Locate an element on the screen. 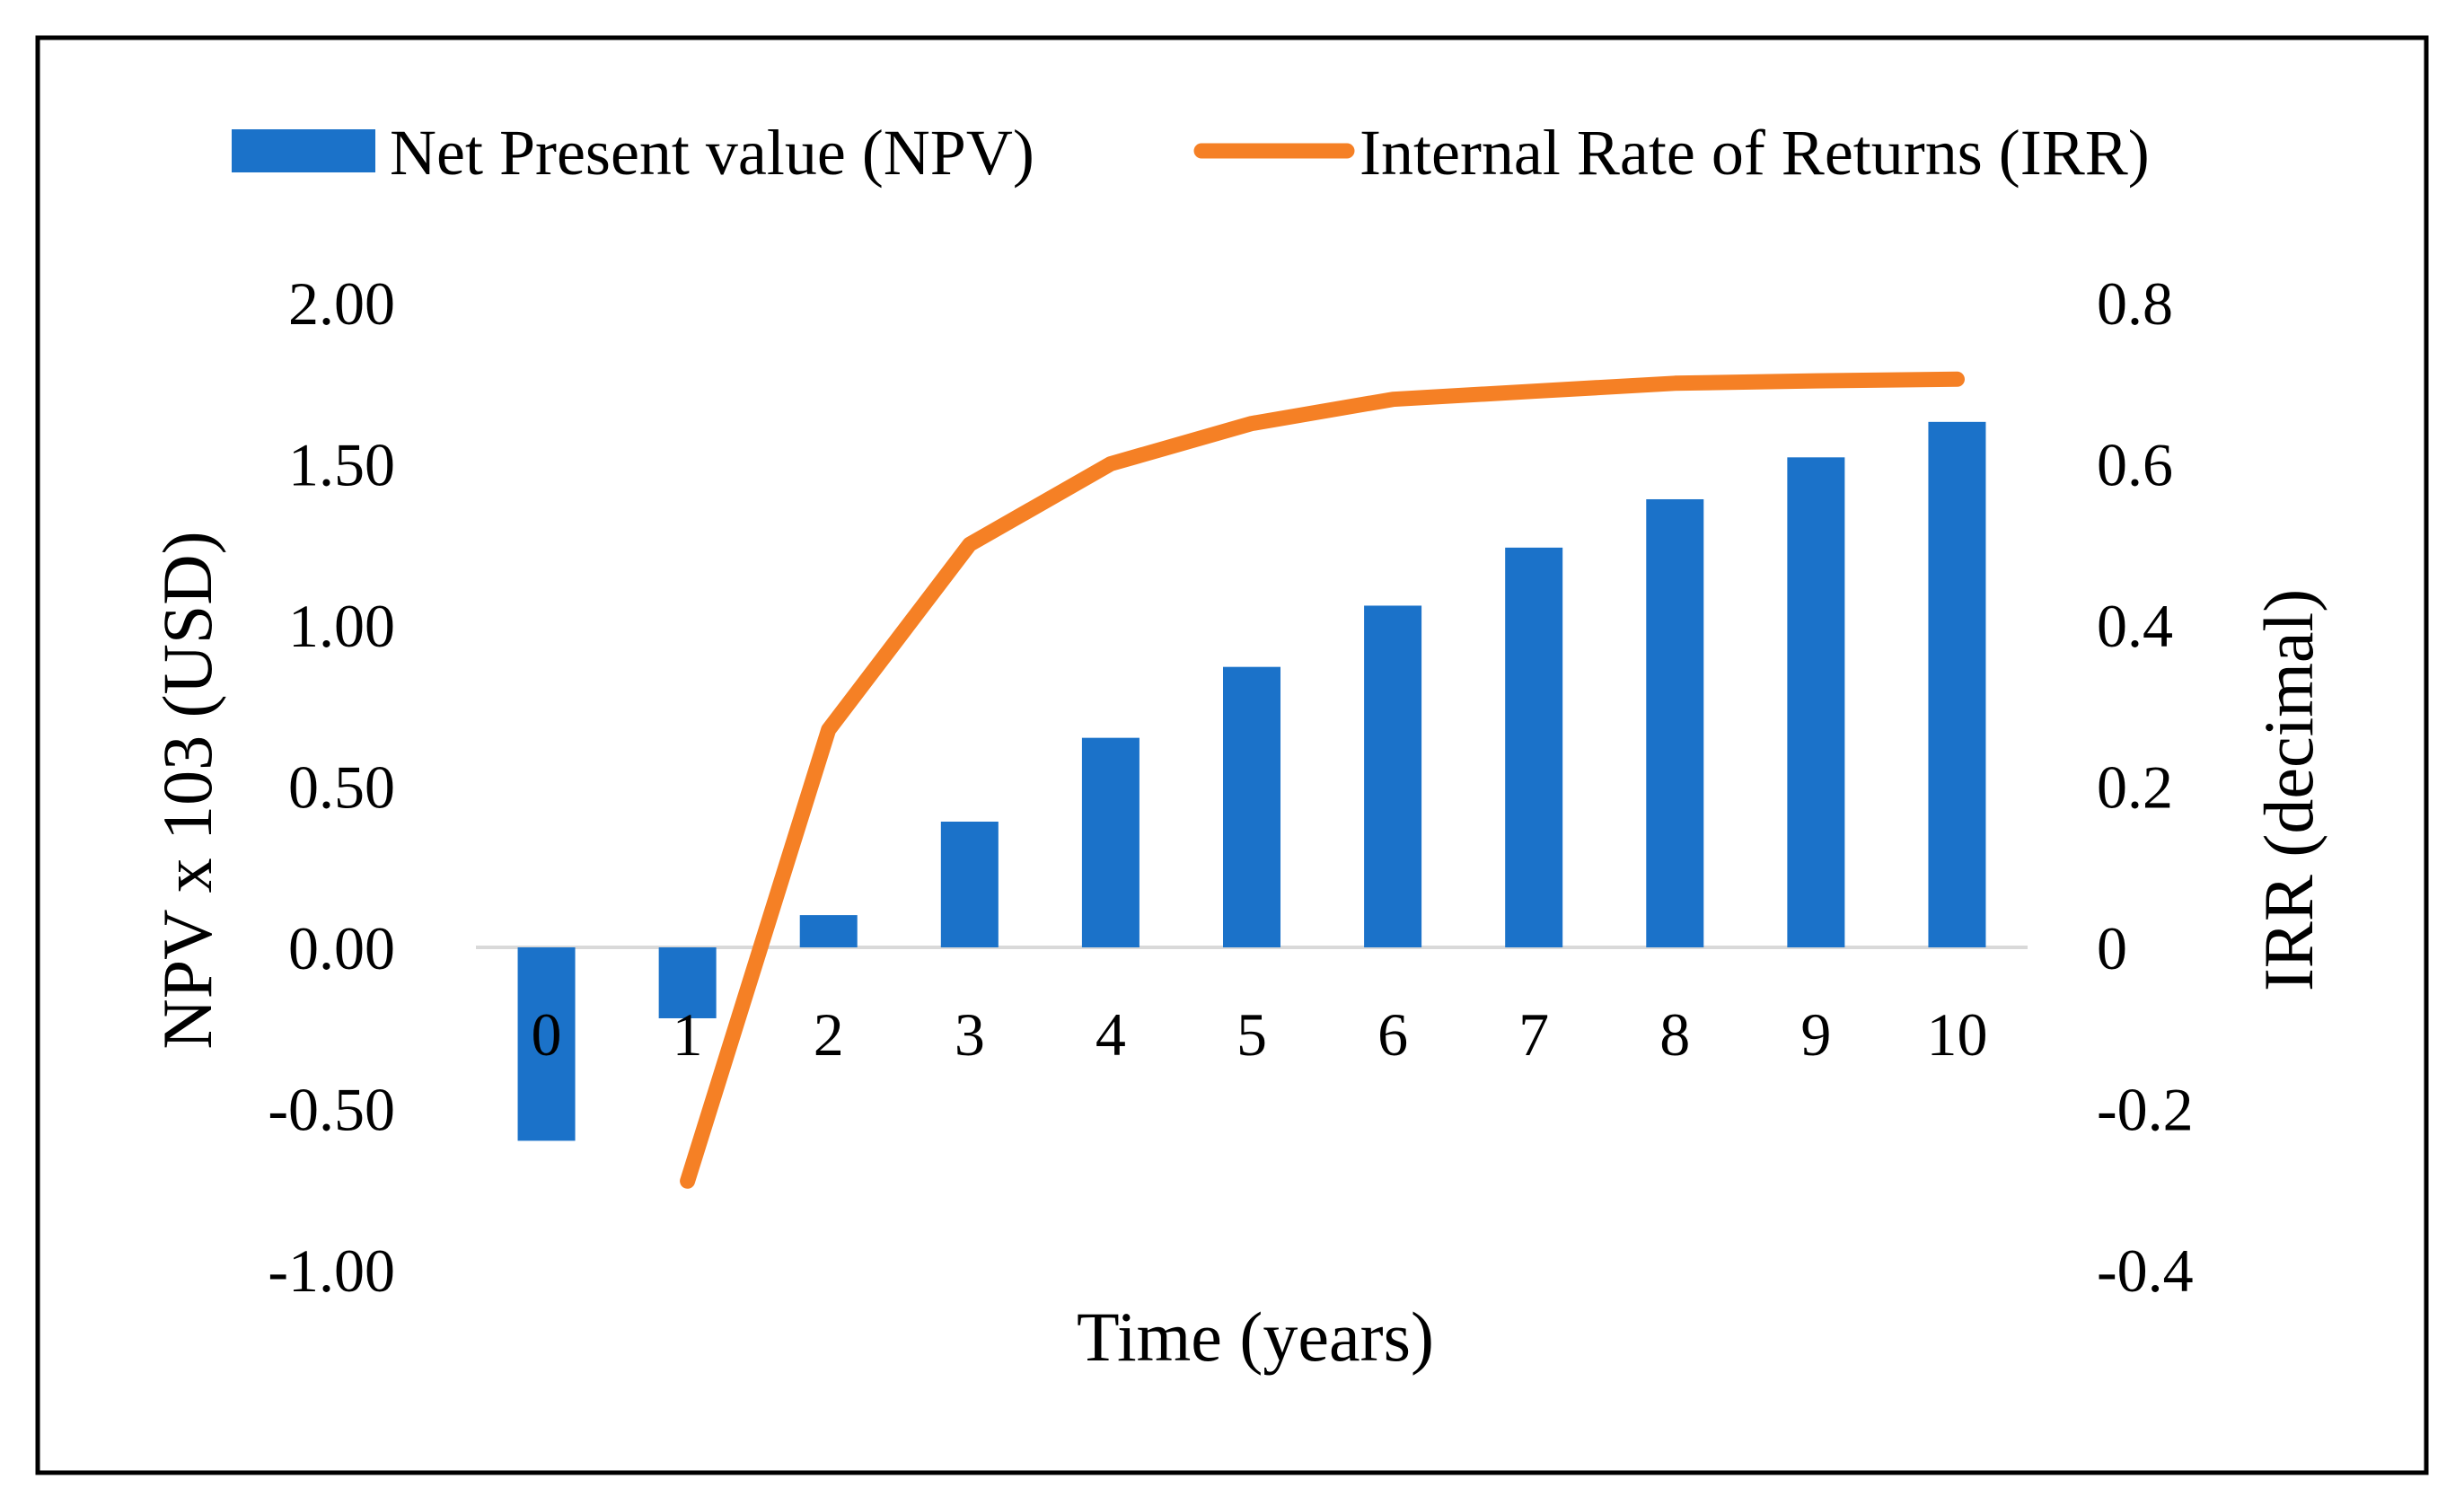 This screenshot has width=2464, height=1505. x-tick-label: 10 is located at coordinates (1956, 1034).